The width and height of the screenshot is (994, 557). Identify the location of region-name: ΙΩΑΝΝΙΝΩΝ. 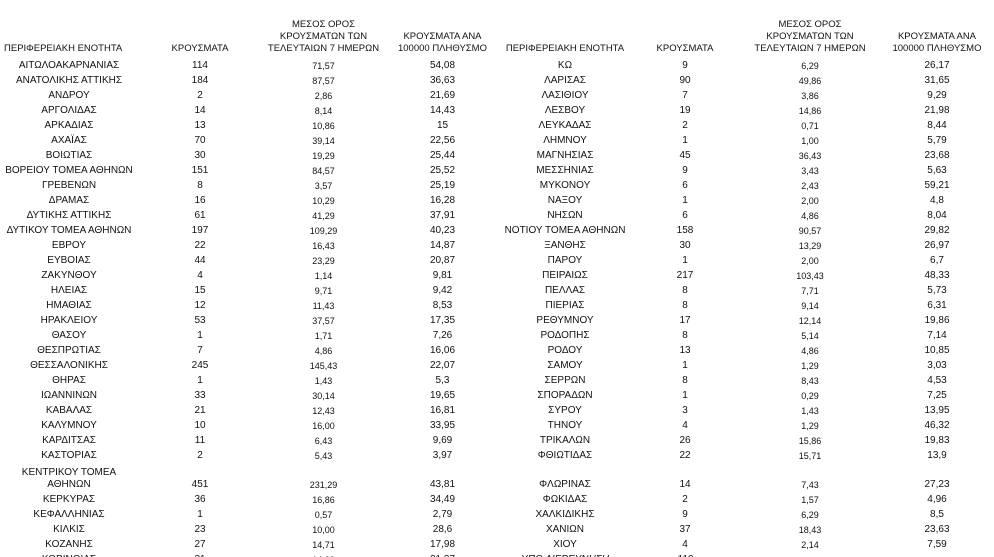
(69, 395).